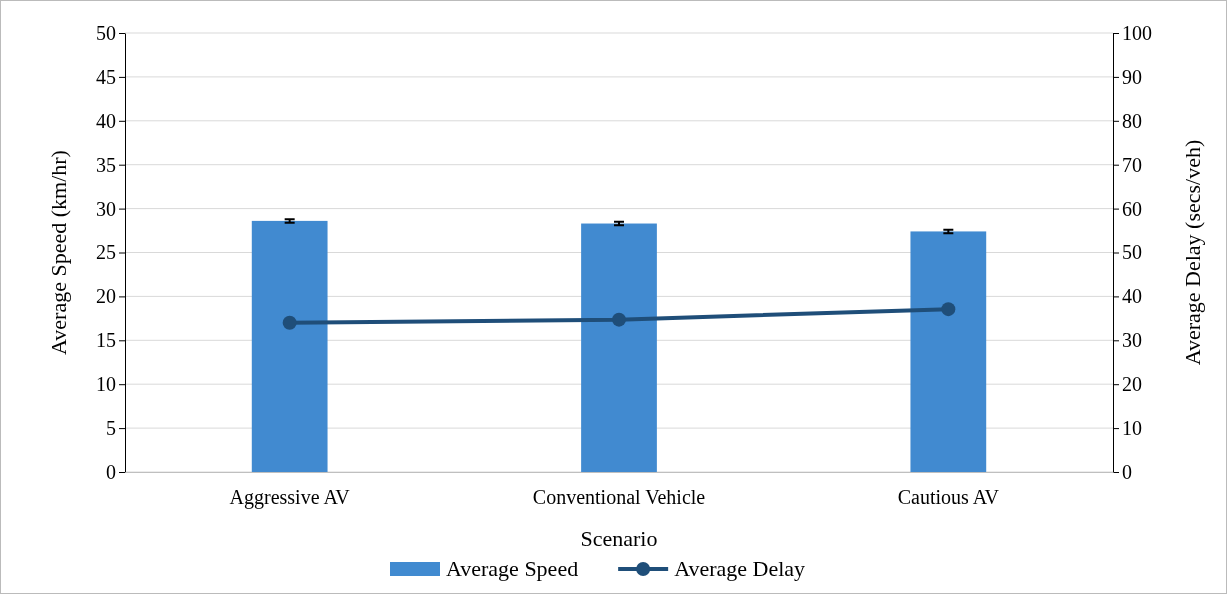 This screenshot has width=1227, height=594. Describe the element at coordinates (1127, 471) in the screenshot. I see `y2-tick-label: 0` at that location.